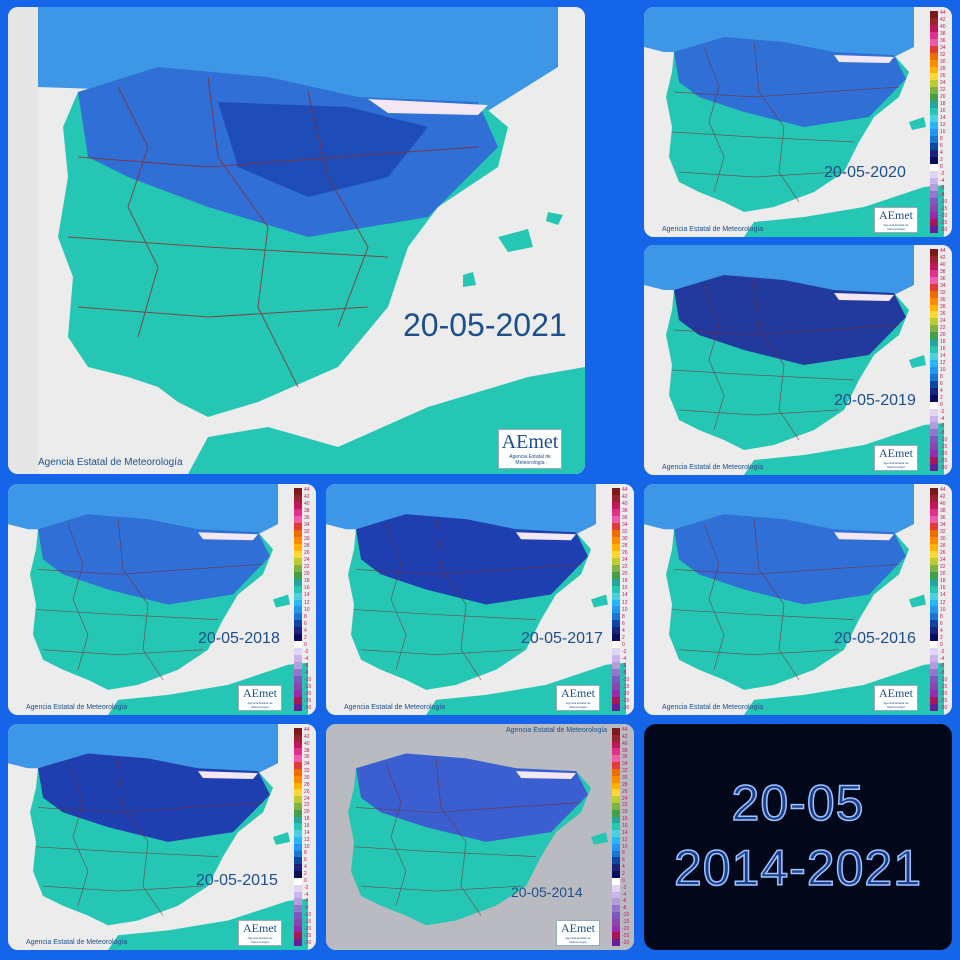  I want to click on legend-label: 42, so click(943, 20).